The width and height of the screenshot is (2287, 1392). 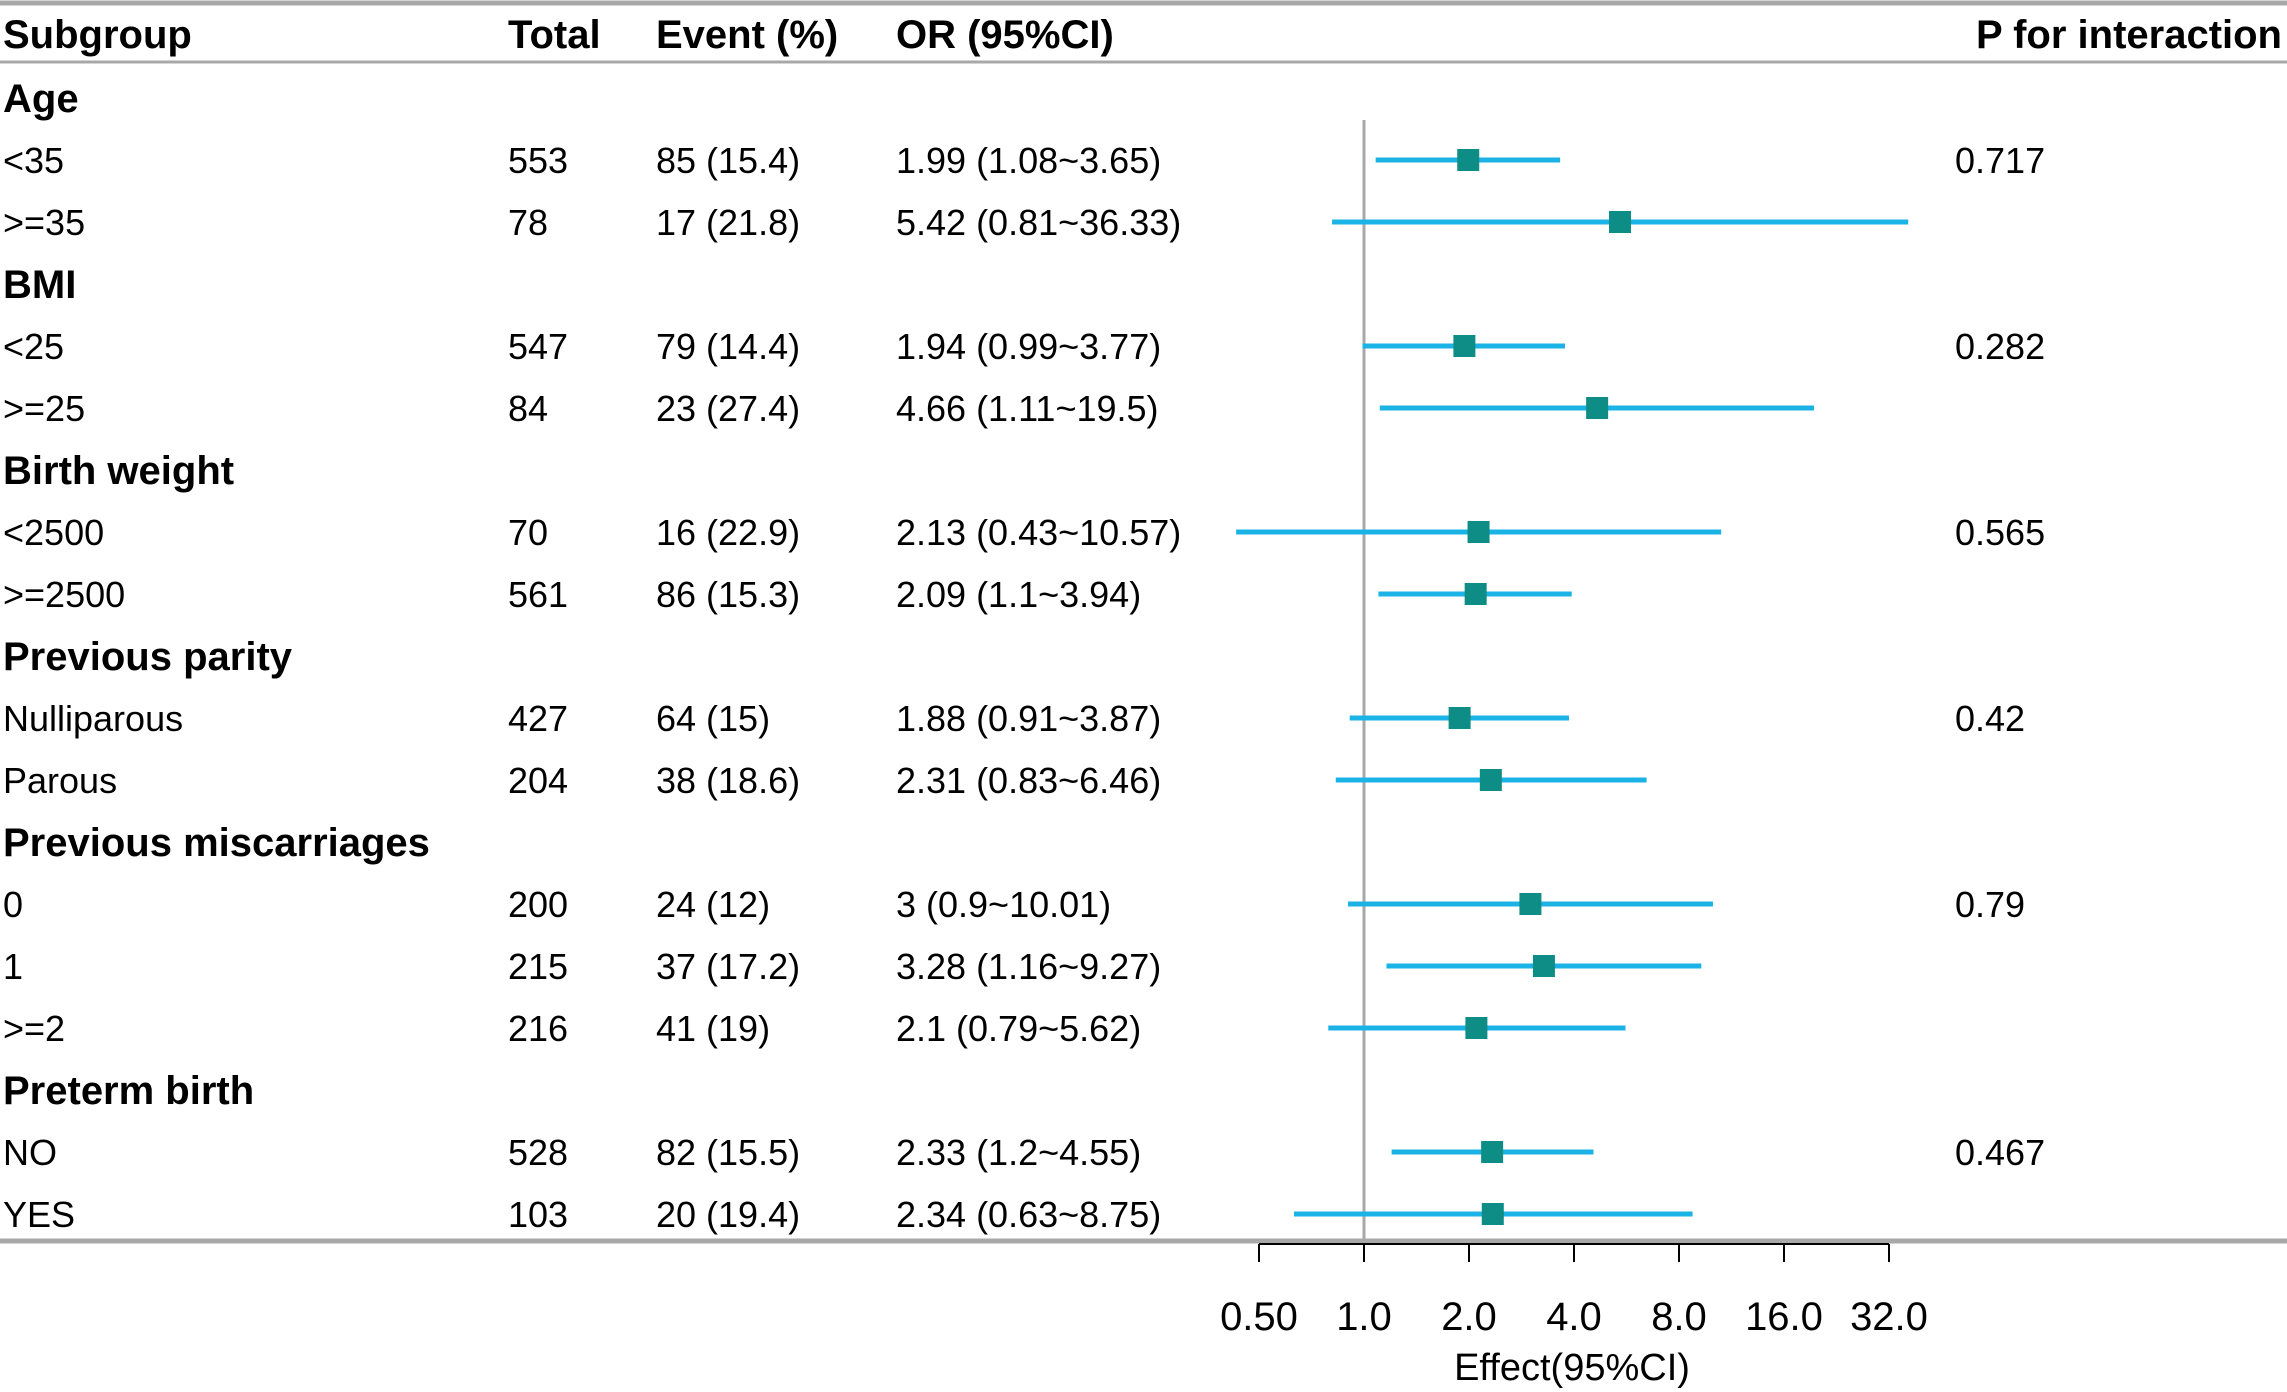 I want to click on or-ci-text: 2.09 (1.1~3.94), so click(x=1018, y=594).